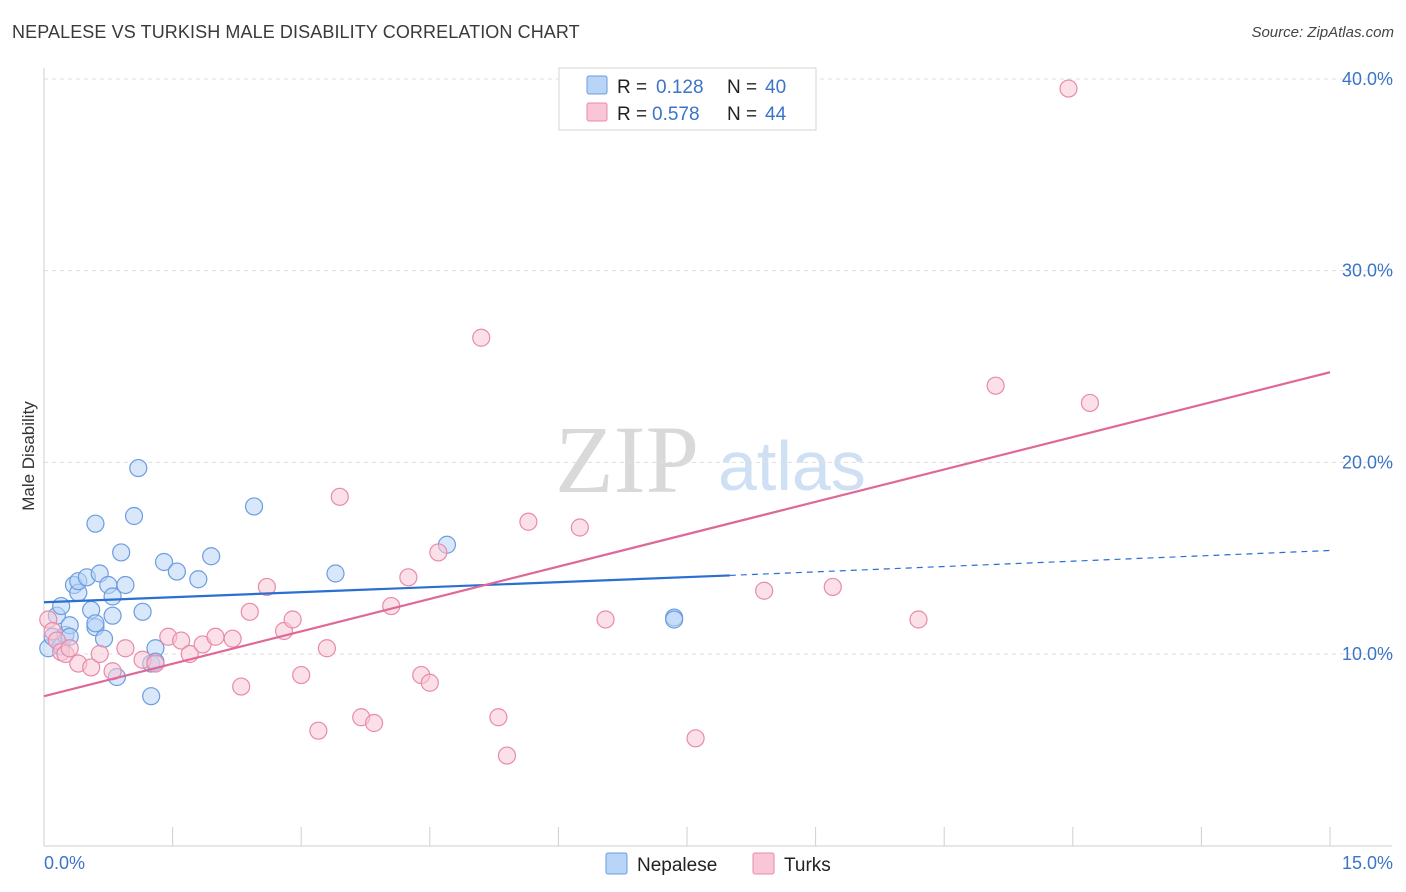 The image size is (1406, 892). What do you see at coordinates (386, 589) in the screenshot?
I see `nepalese-trend-line` at bounding box center [386, 589].